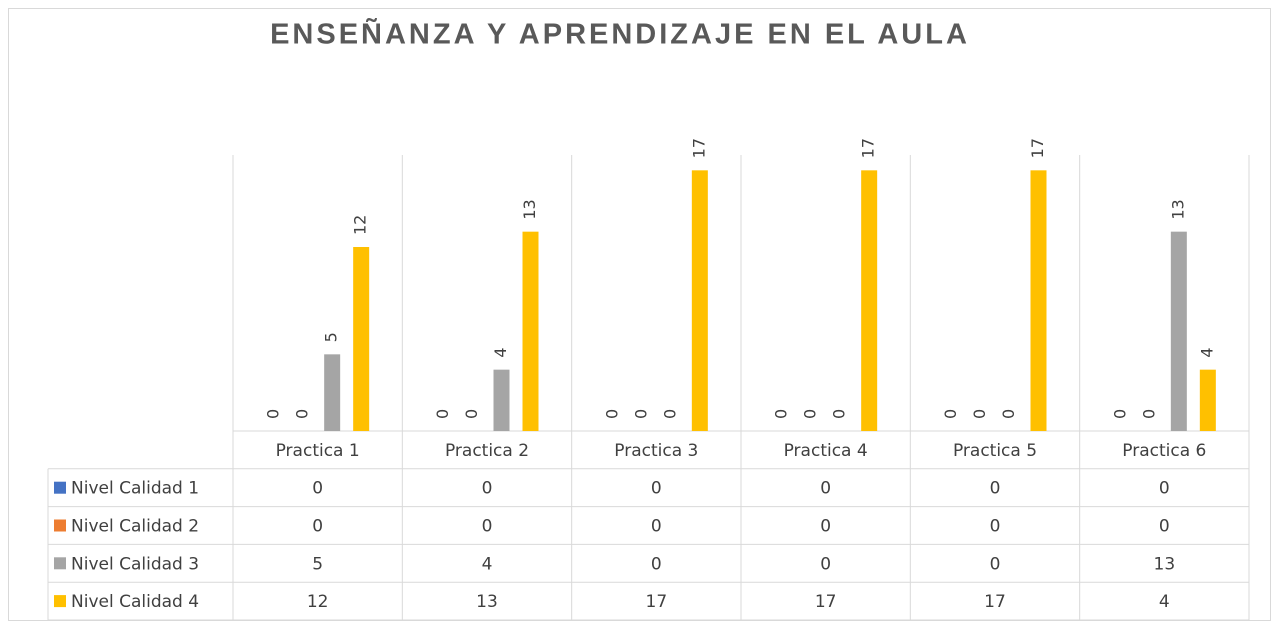  What do you see at coordinates (360, 225) in the screenshot?
I see `data-label: 12` at bounding box center [360, 225].